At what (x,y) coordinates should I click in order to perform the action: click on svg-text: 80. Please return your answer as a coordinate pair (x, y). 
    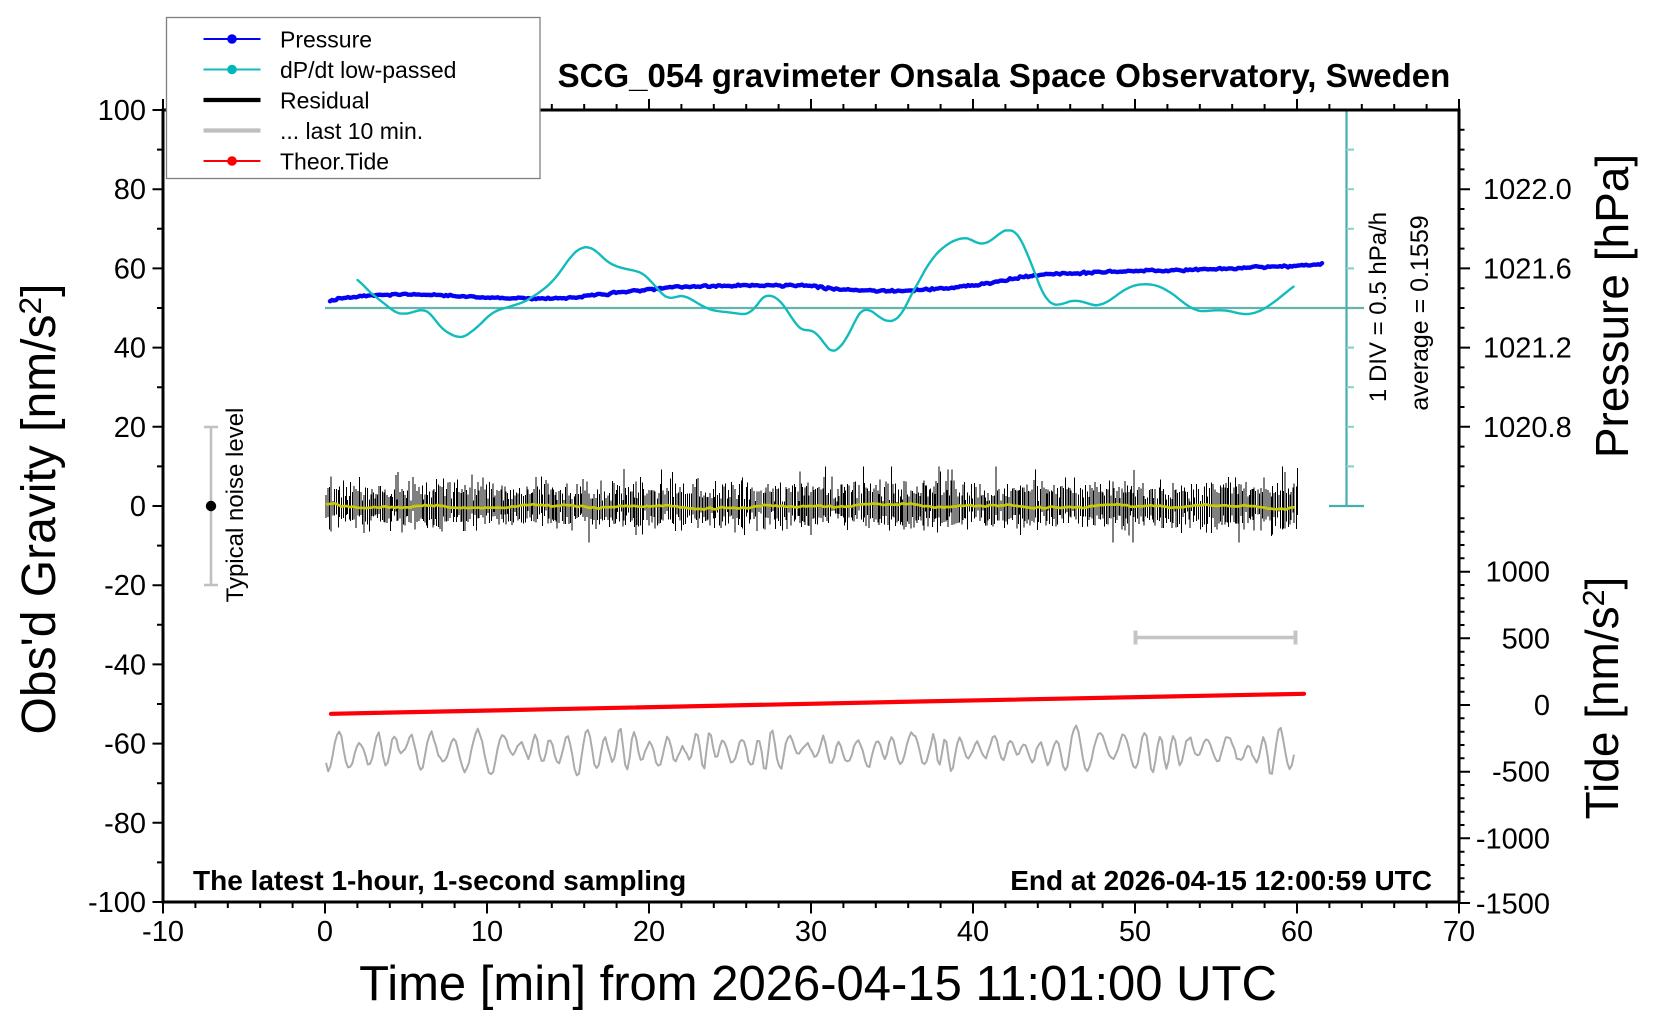
    Looking at the image, I should click on (130, 190).